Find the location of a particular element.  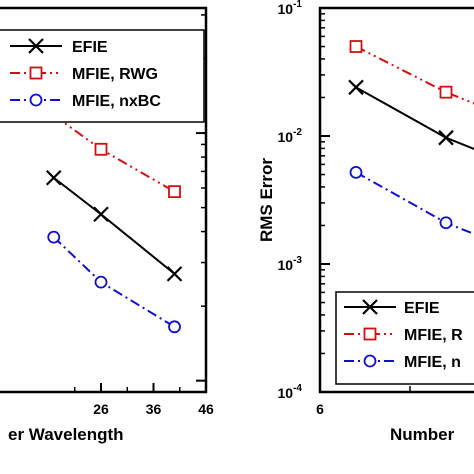

left-series-group is located at coordinates (114, 221).